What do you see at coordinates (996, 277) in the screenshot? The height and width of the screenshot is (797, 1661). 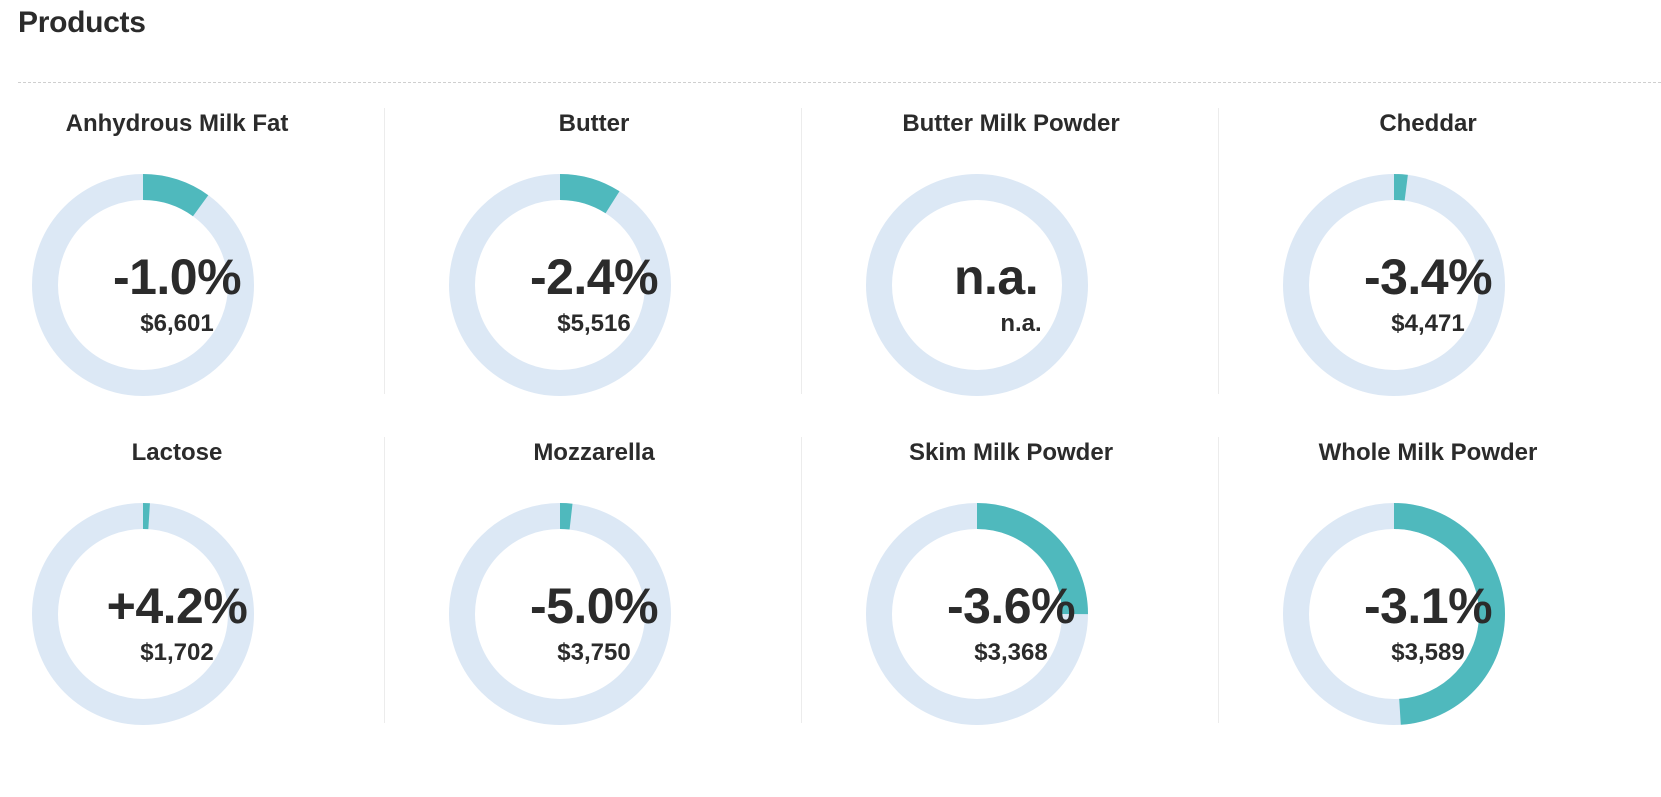 I see `change-percent: n.a.` at bounding box center [996, 277].